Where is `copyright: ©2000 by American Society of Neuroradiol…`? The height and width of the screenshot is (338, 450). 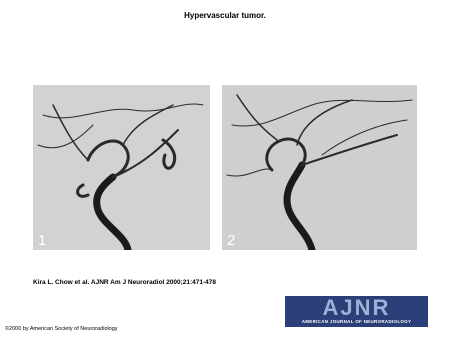
copyright: ©2000 by American Society of Neuroradiol… is located at coordinates (61, 329).